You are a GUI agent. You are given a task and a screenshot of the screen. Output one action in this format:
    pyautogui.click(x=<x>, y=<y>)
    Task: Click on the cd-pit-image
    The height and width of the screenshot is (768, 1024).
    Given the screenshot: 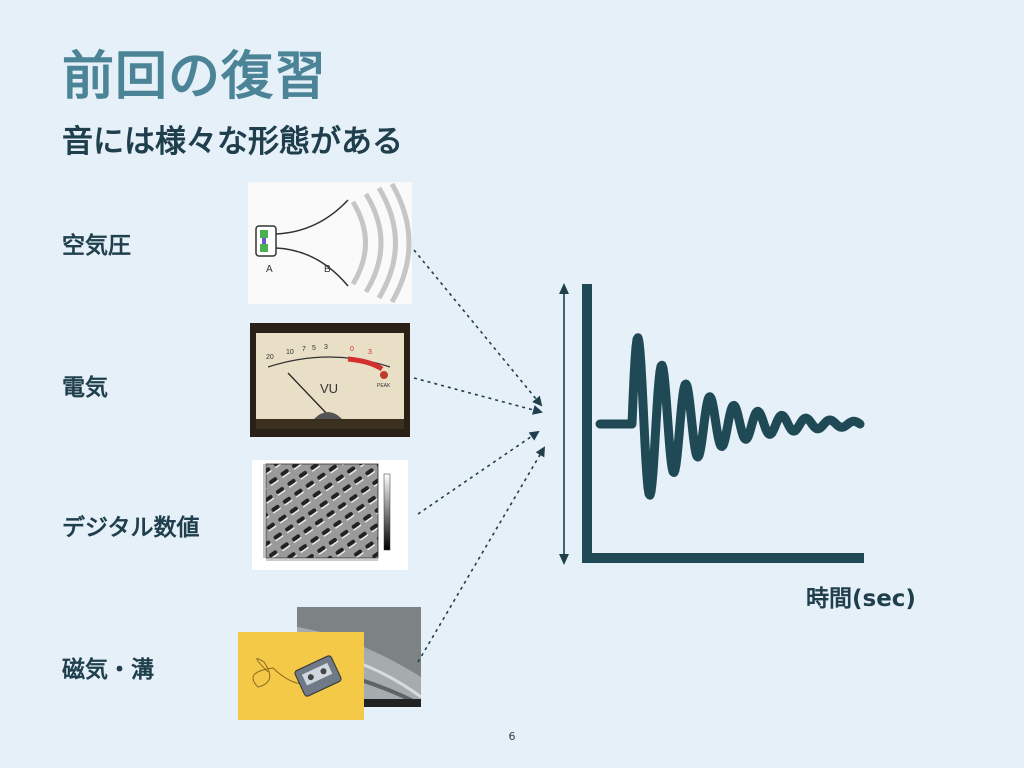 What is the action you would take?
    pyautogui.click(x=330, y=515)
    